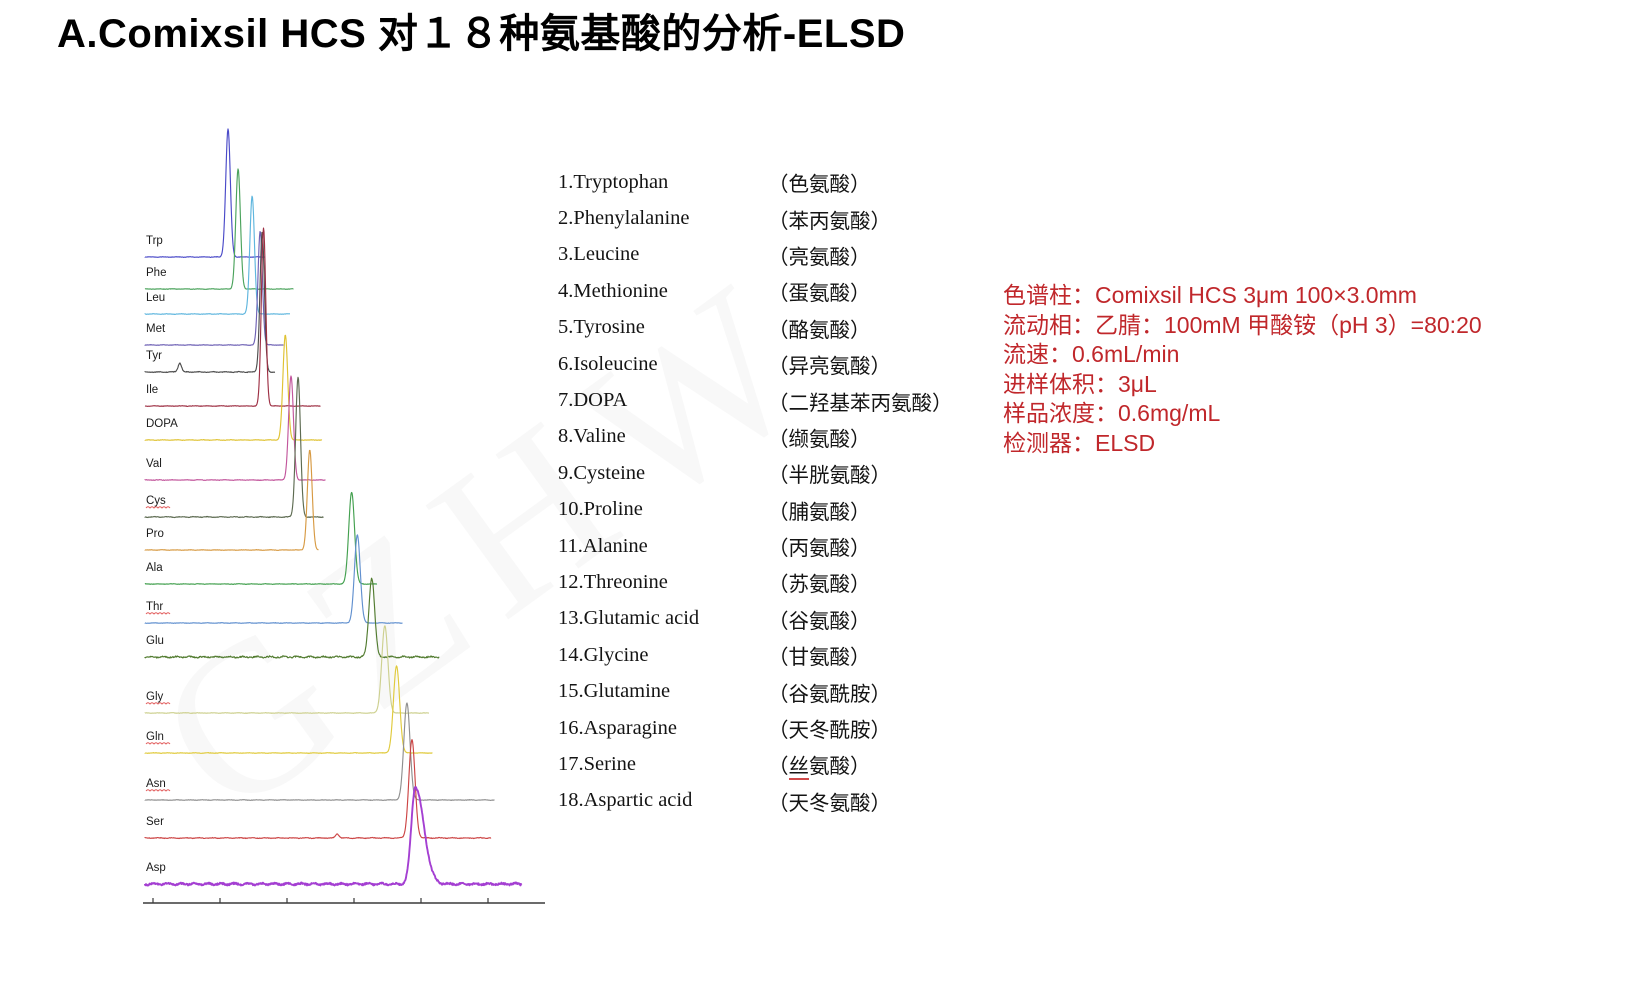 The image size is (1632, 1003). What do you see at coordinates (755, 728) in the screenshot?
I see `amino-list-item: 16.Asparagine （天冬酰胺）` at bounding box center [755, 728].